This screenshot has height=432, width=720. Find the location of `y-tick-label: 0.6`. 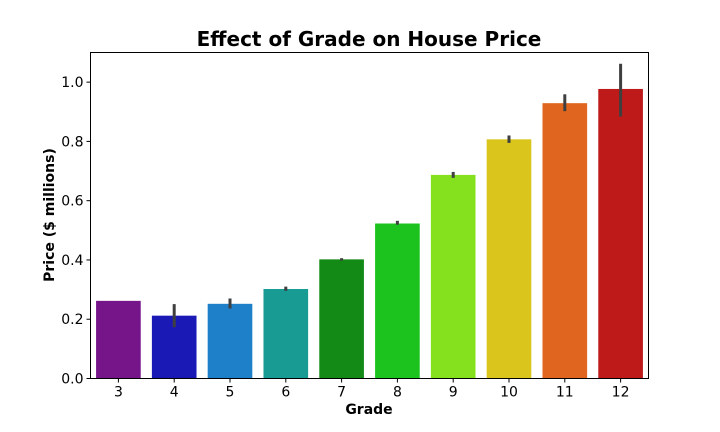

y-tick-label: 0.6 is located at coordinates (72, 202).